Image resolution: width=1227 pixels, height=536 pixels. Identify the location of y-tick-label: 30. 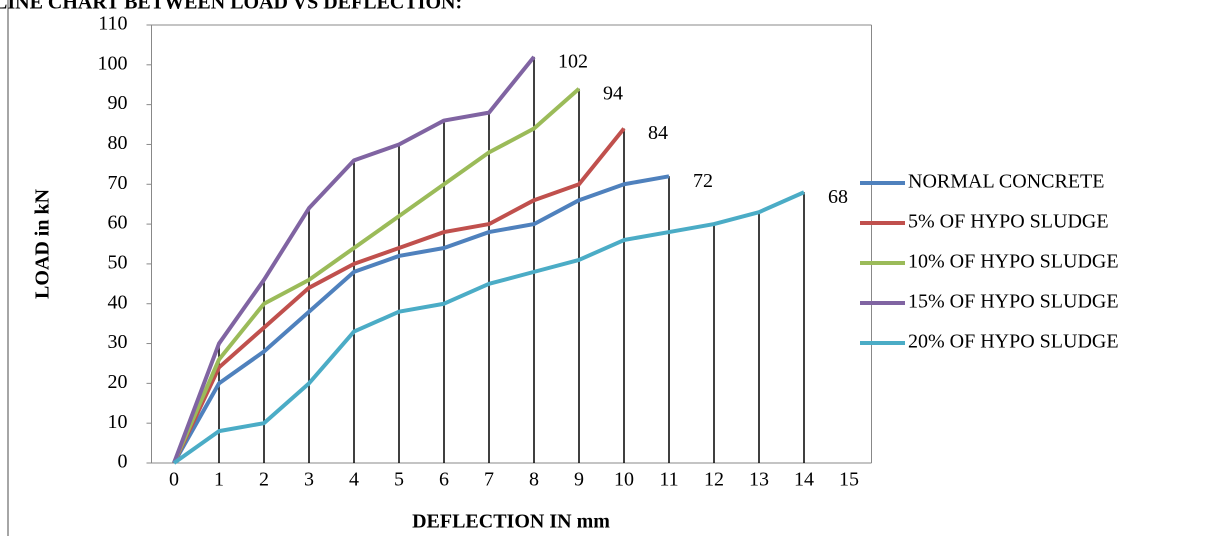
(118, 342).